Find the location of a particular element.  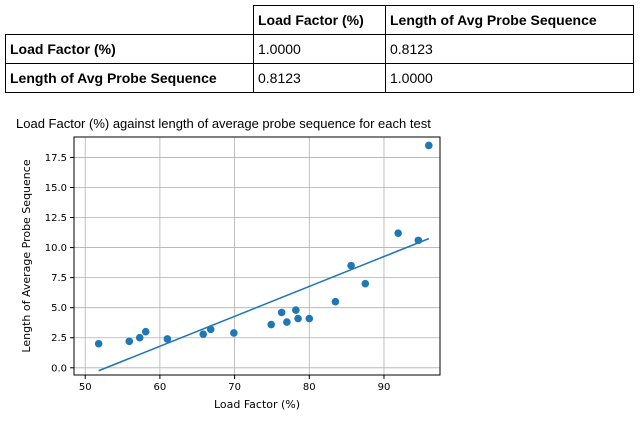

y-tick-label: 12.5 is located at coordinates (56, 218).